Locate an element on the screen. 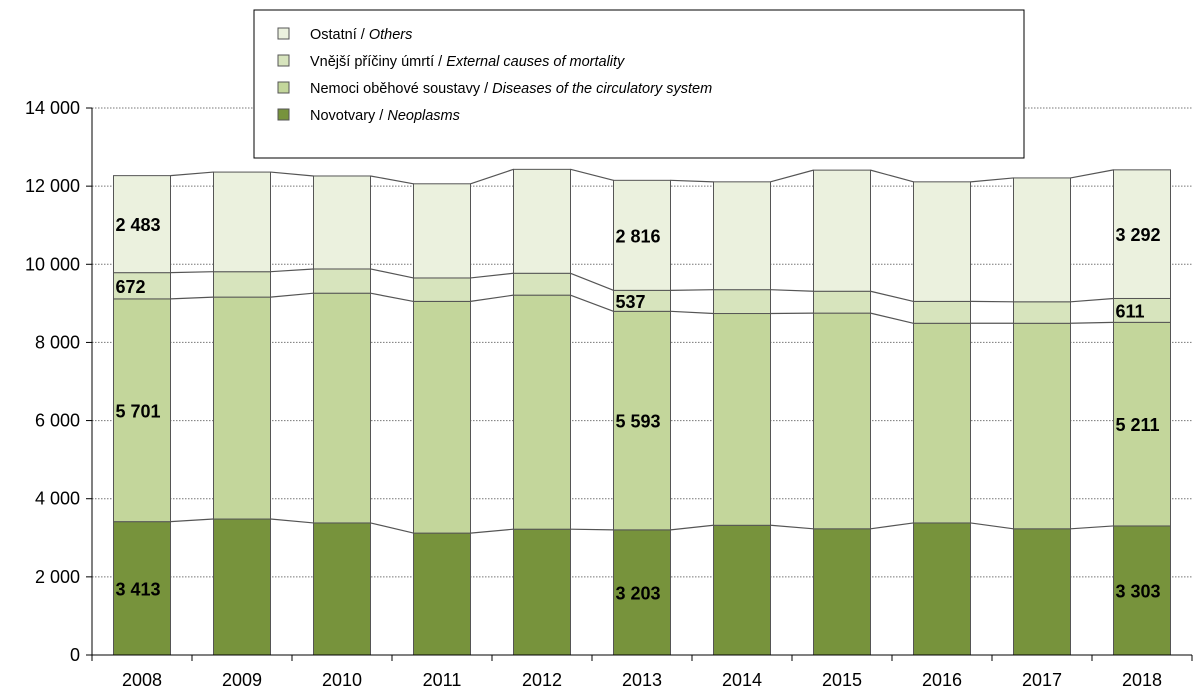 Image resolution: width=1200 pixels, height=693 pixels. x-tick-label: 2009 is located at coordinates (242, 680).